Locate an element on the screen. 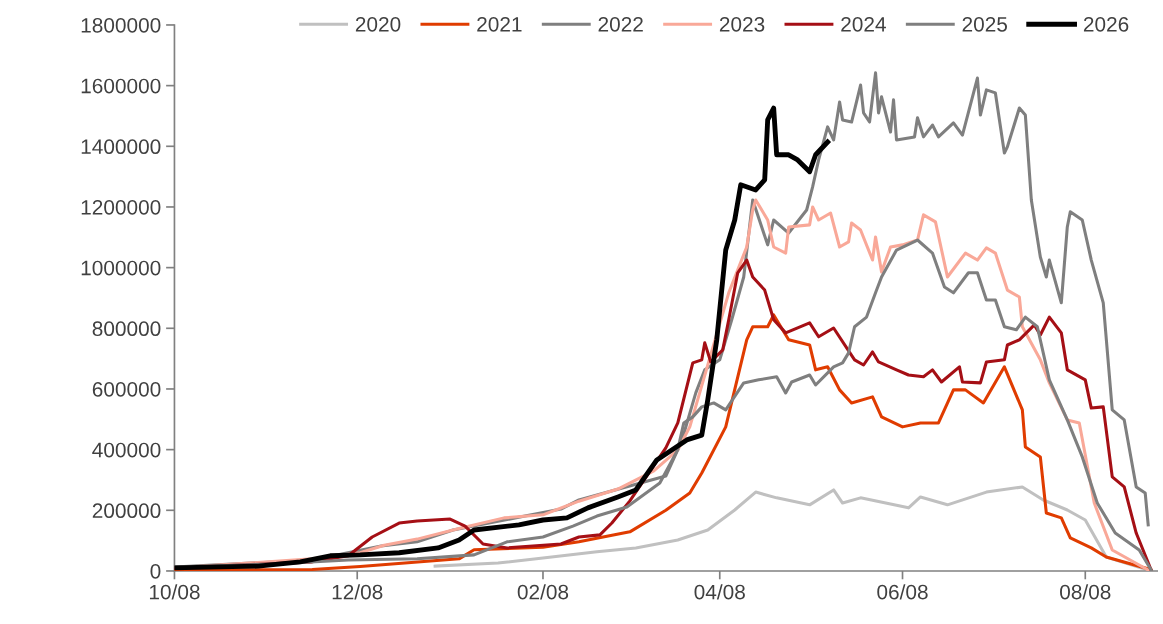 This screenshot has width=1163, height=624. x-tick-label: 08/08 is located at coordinates (1085, 592).